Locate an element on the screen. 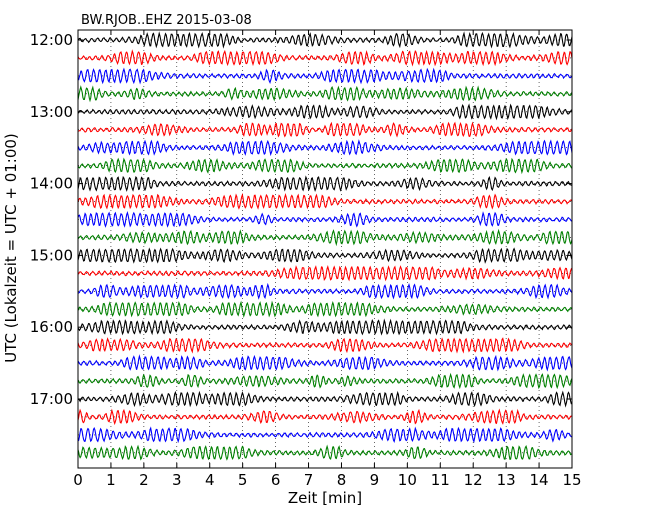 Image resolution: width=650 pixels, height=520 pixels. y-axis-label: UTC (Lokalzeit = UTC + 01:00) is located at coordinates (11, 248).